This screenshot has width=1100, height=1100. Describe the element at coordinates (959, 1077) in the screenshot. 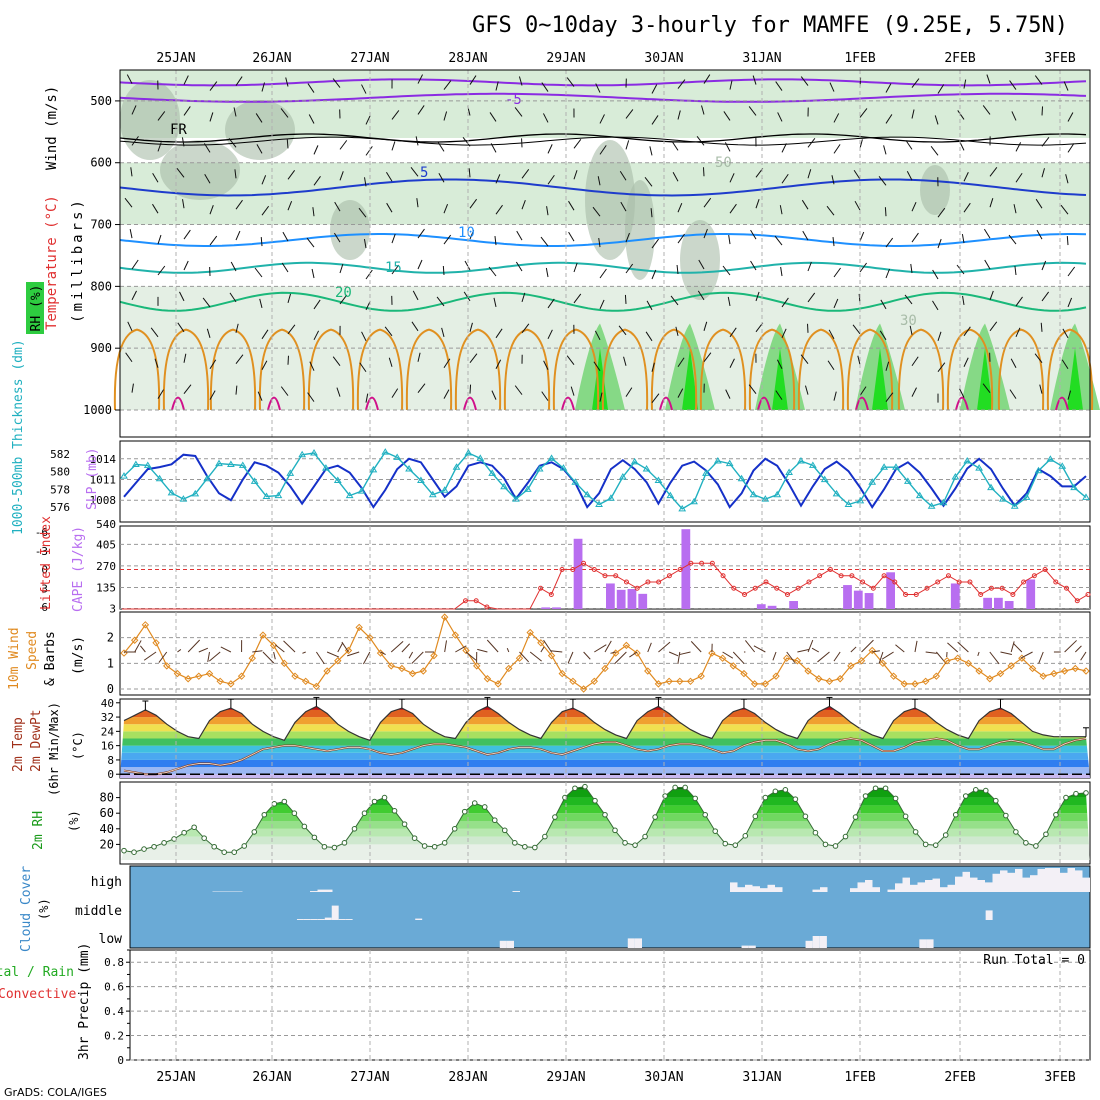

I see `date-label-bottom: 2FEB` at that location.